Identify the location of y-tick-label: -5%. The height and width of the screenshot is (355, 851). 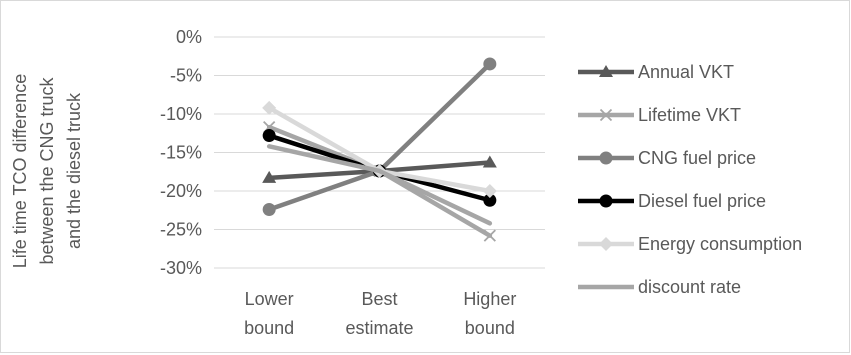
(186, 76).